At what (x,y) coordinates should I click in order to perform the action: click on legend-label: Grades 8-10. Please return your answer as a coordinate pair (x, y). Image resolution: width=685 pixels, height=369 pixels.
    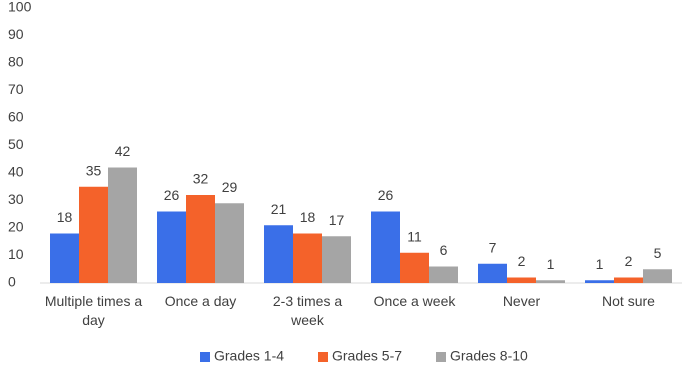
    Looking at the image, I should click on (489, 356).